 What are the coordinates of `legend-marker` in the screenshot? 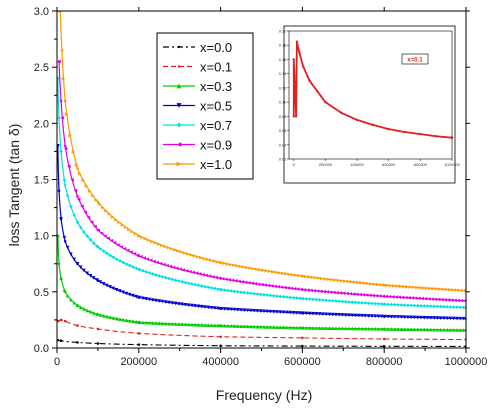 It's located at (179, 86).